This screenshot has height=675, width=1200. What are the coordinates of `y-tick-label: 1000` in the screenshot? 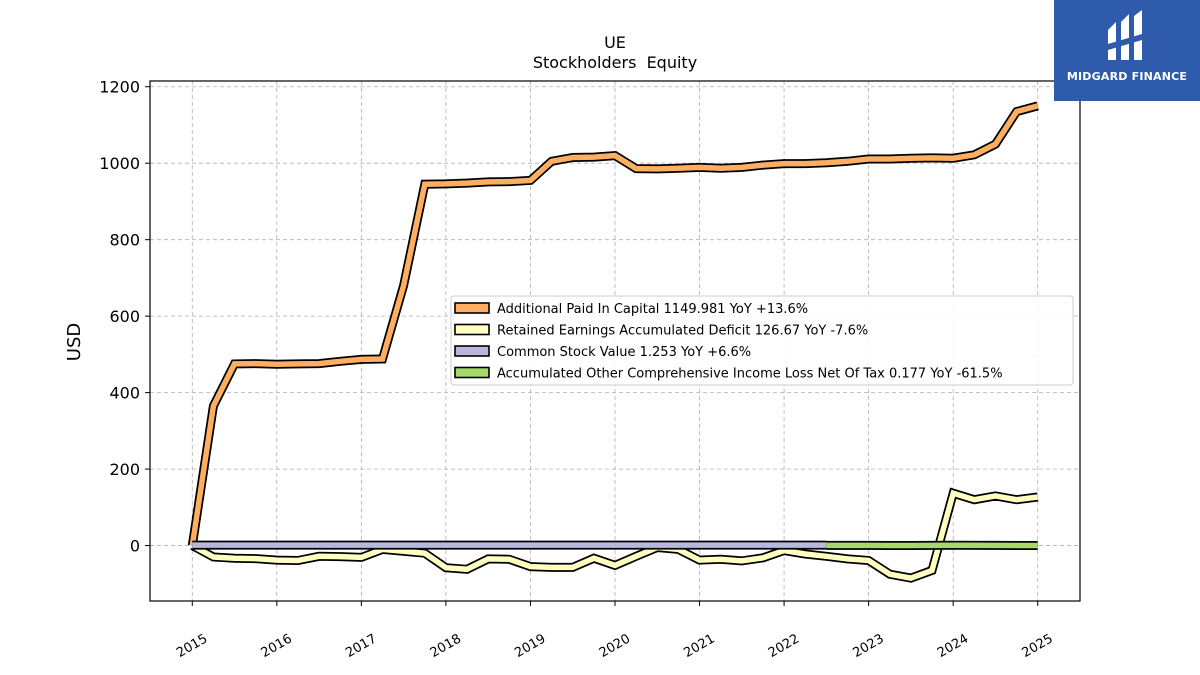 It's located at (119, 163).